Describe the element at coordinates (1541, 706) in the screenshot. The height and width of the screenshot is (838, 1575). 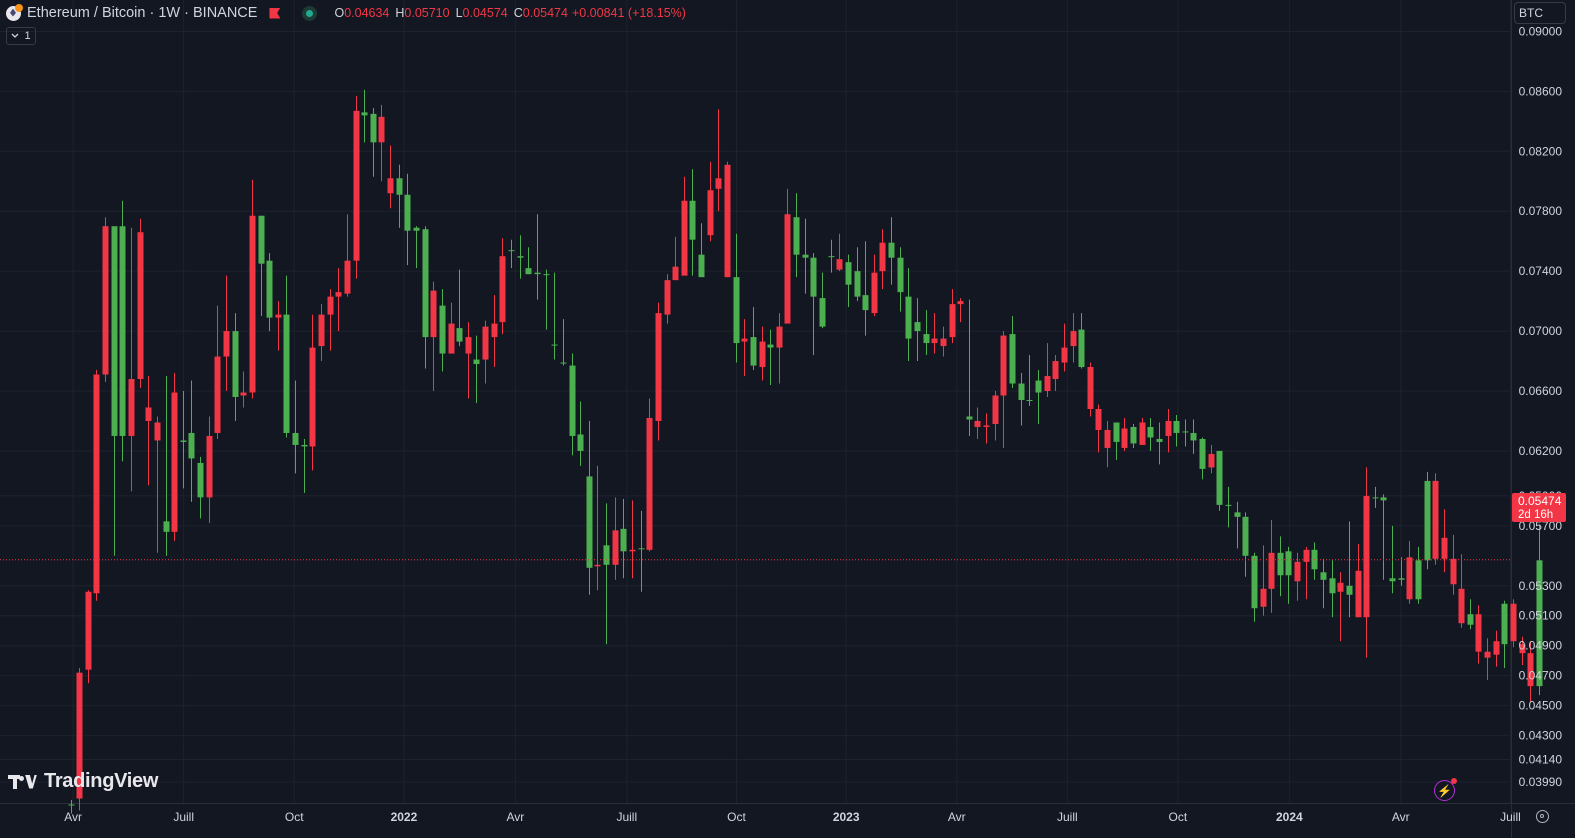
I see `price-tick-label: 0.04500` at that location.